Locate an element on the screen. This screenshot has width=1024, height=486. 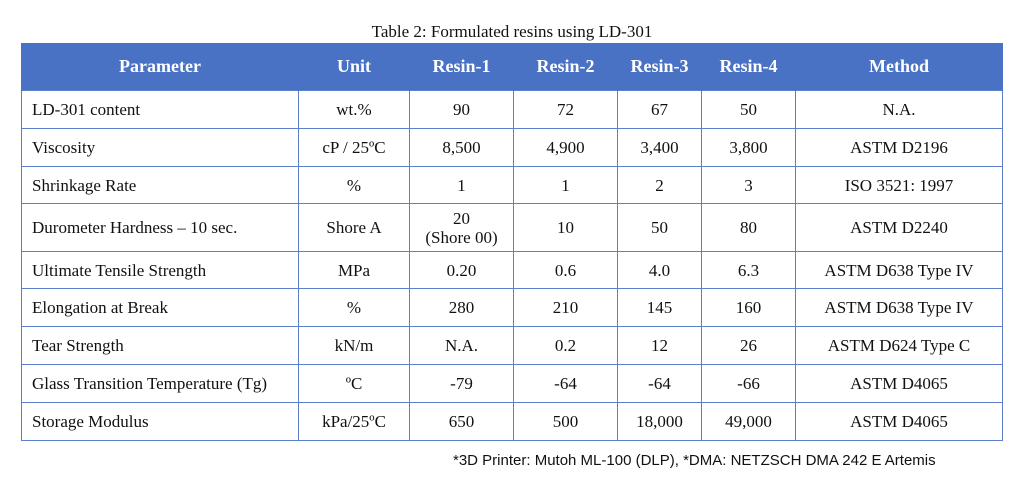
cell-resin-3: 67 is located at coordinates (659, 109).